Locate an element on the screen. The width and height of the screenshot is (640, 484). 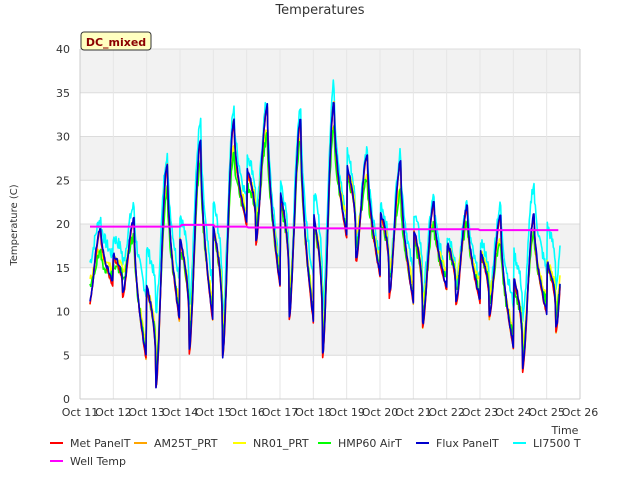
x-tick-label: Oct 16 is located at coordinates (246, 412).